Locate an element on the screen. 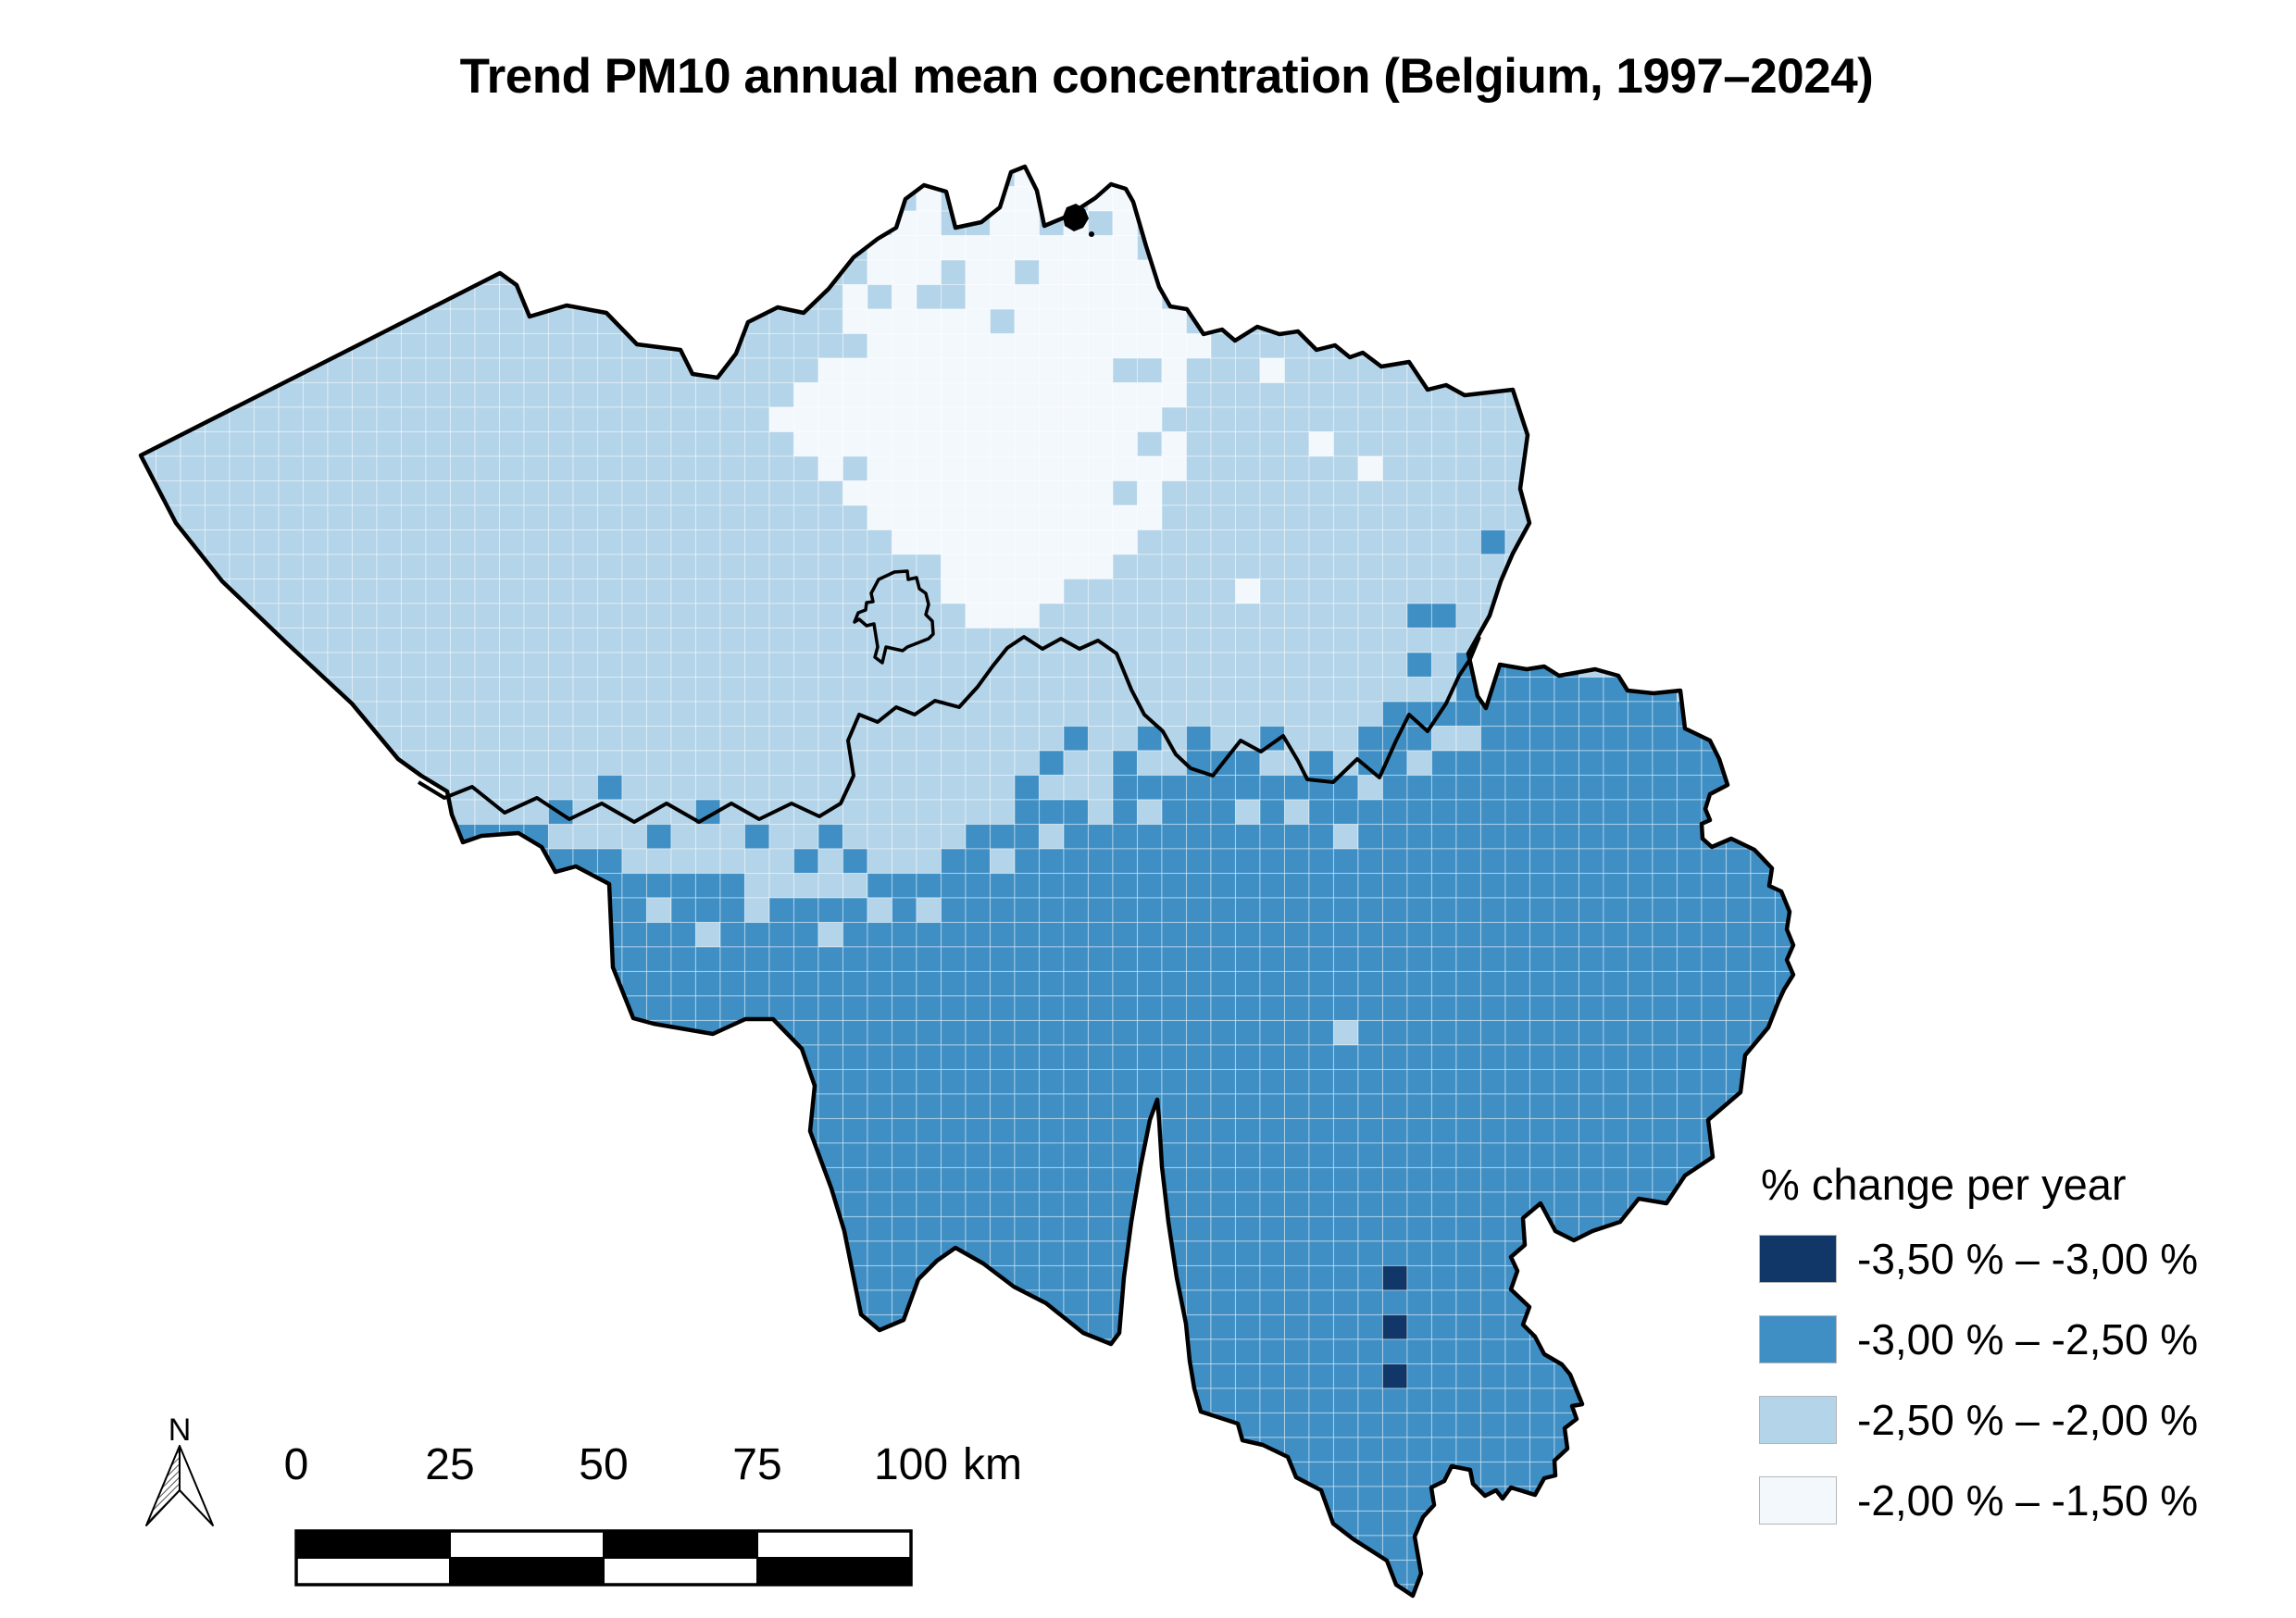 This screenshot has height=1618, width=2296. legend-swatch-light-icon is located at coordinates (1798, 1419).